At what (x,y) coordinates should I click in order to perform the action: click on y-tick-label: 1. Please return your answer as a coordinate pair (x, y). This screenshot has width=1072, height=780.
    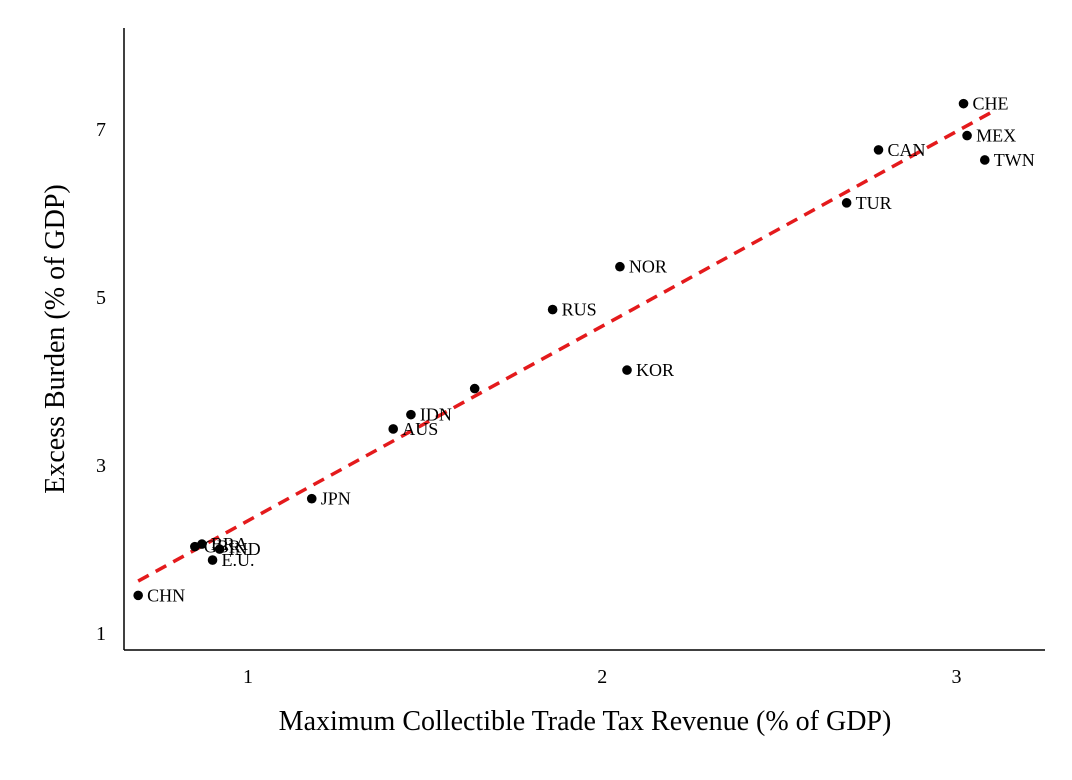
    Looking at the image, I should click on (101, 634).